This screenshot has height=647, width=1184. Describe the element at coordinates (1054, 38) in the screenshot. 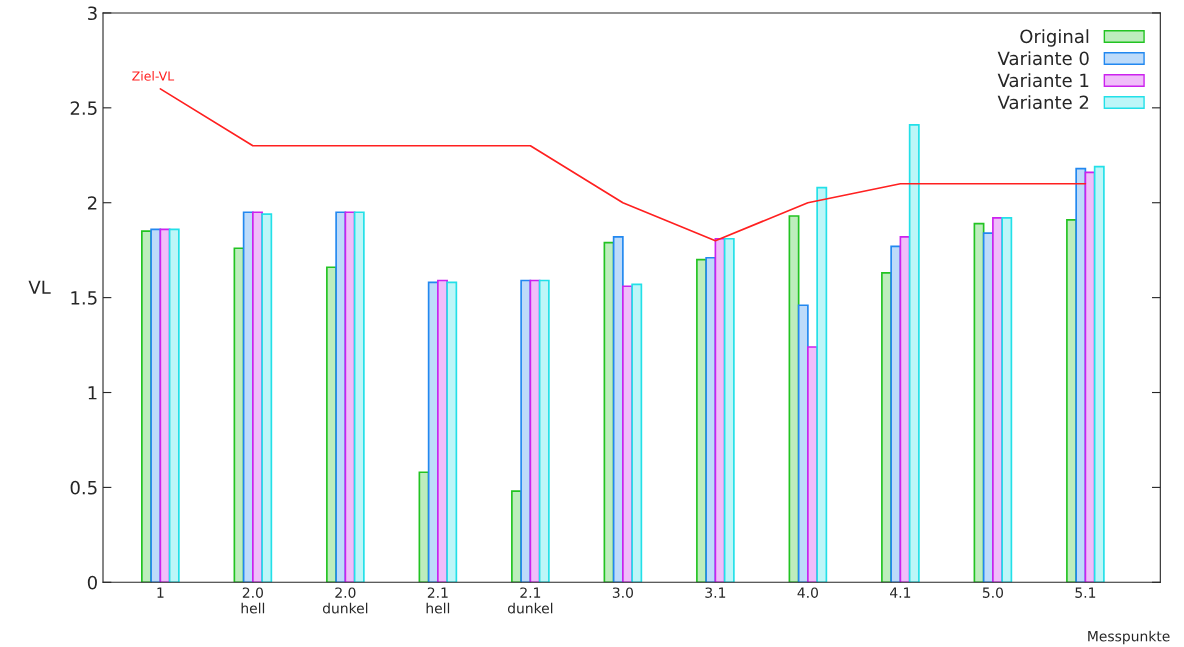

I see `legend-label: Original` at that location.